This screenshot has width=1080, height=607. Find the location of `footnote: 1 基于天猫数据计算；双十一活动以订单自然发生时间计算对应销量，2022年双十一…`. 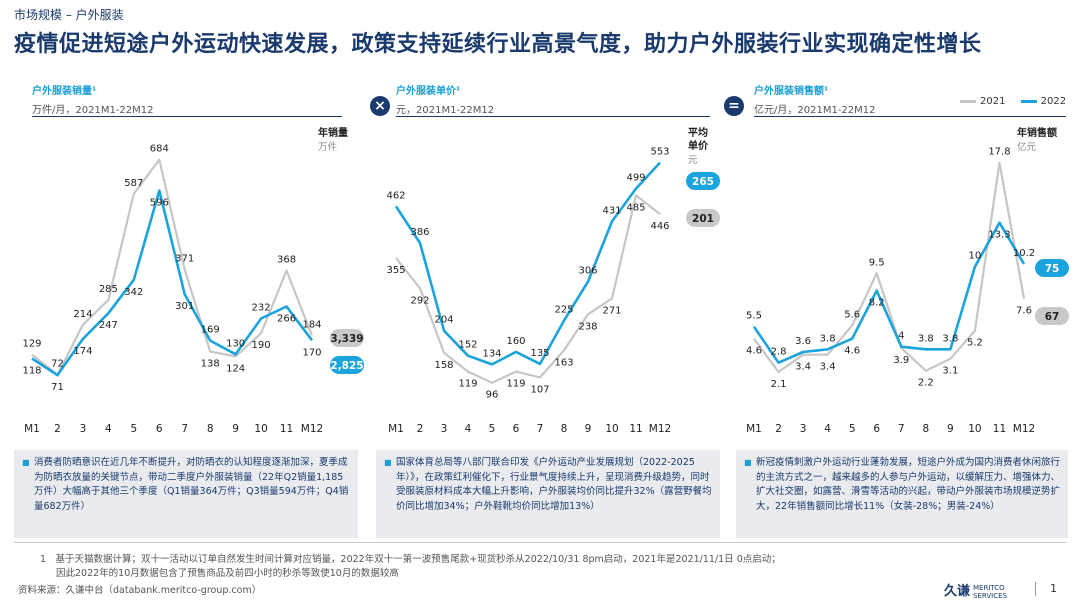

footnote: 1 基于天猫数据计算；双十一活动以订单自然发生时间计算对应销量，2022年双十一… is located at coordinates (520, 567).